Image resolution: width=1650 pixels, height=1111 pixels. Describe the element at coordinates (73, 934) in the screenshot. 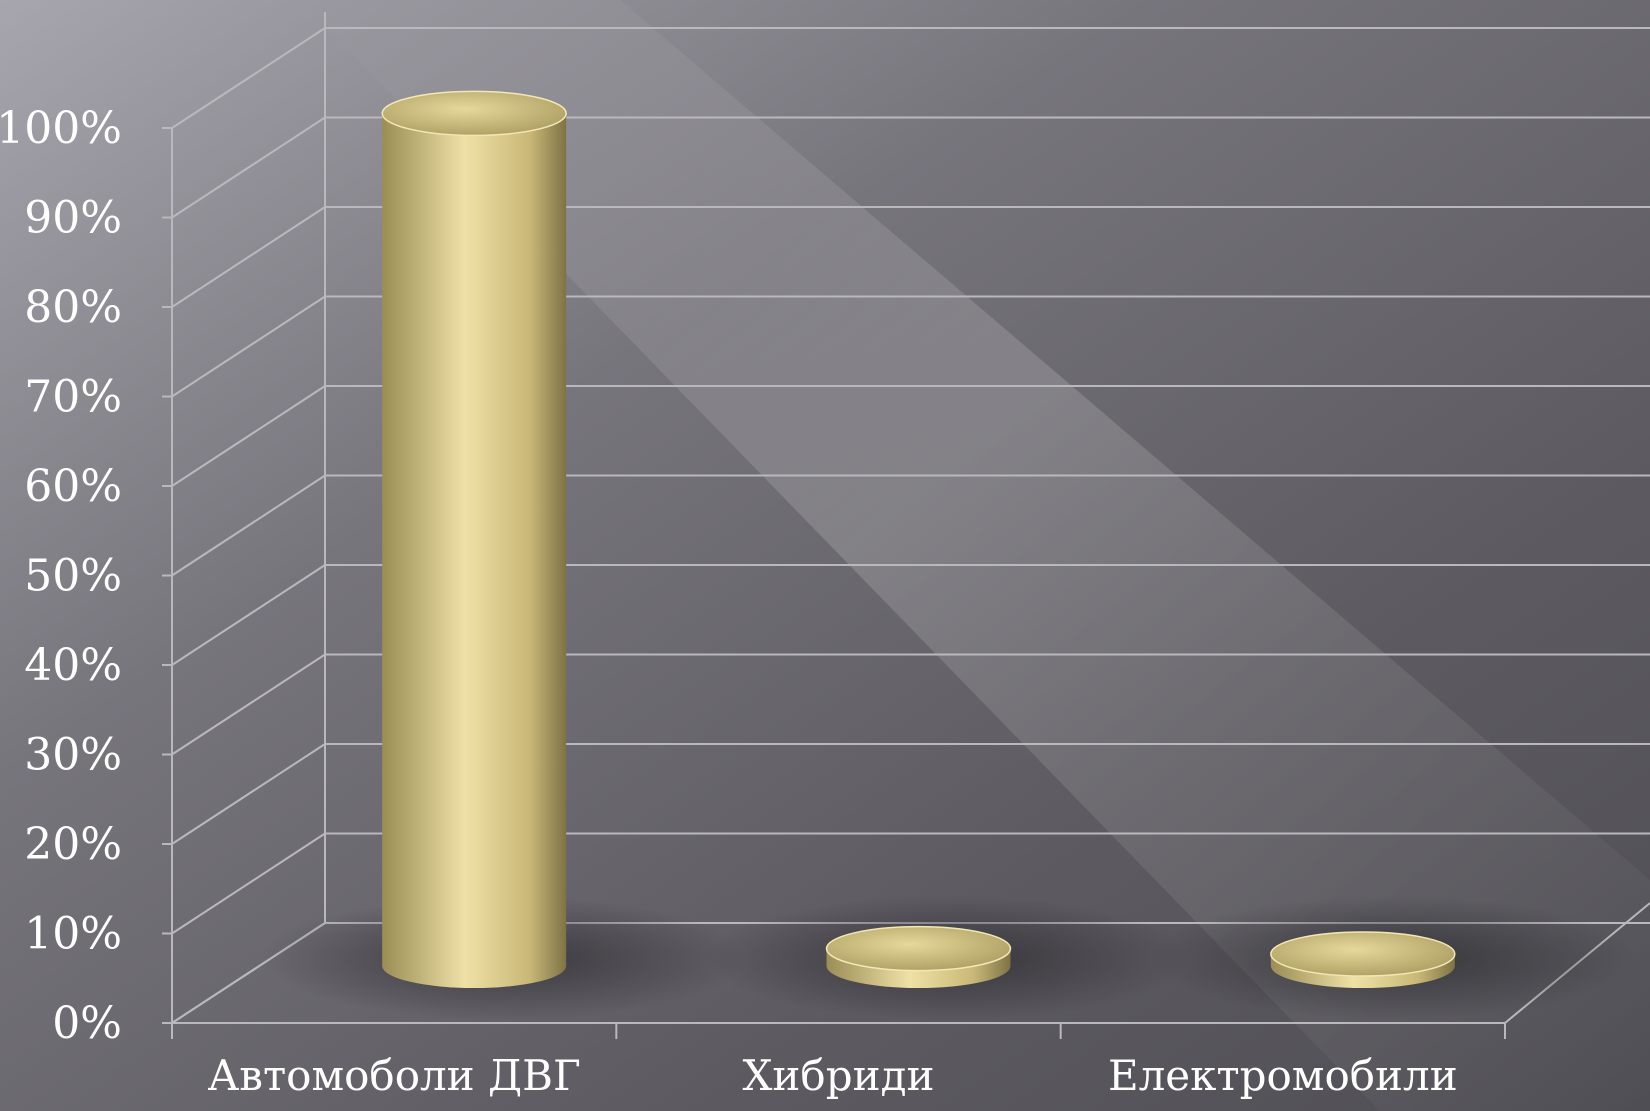

I see `y-tick-label: 10%` at that location.